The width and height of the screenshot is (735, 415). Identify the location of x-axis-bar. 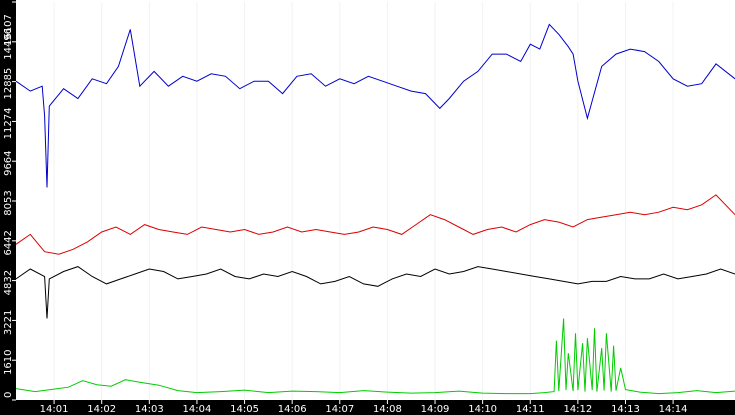
(367, 407).